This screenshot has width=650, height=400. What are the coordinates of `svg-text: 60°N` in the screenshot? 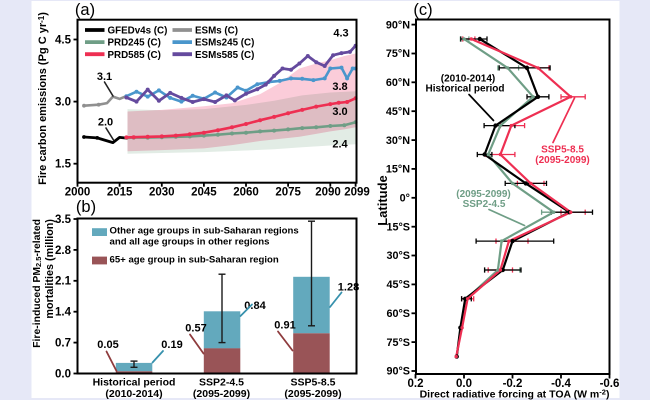 It's located at (398, 83).